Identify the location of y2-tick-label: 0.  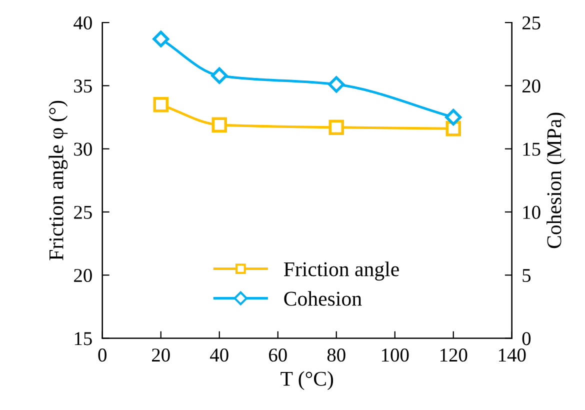
(526, 339).